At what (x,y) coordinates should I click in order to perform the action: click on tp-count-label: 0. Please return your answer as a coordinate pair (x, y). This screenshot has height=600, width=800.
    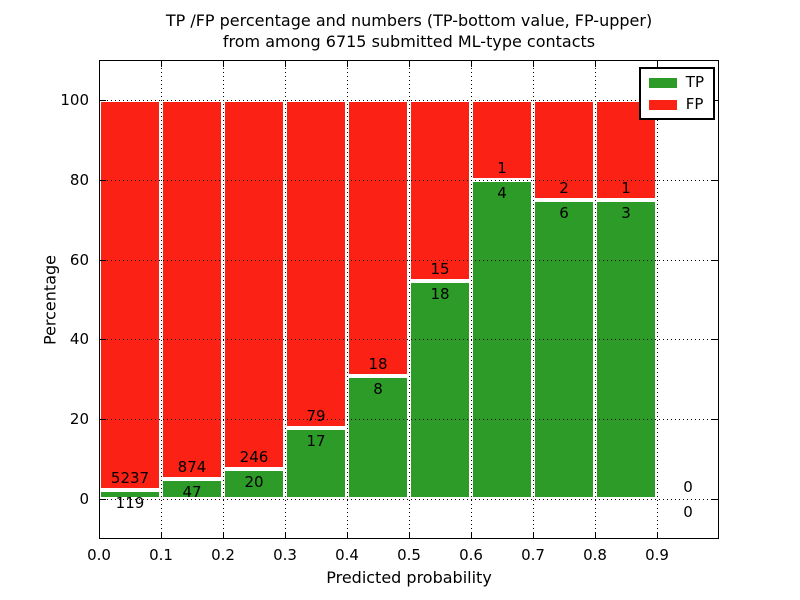
    Looking at the image, I should click on (688, 512).